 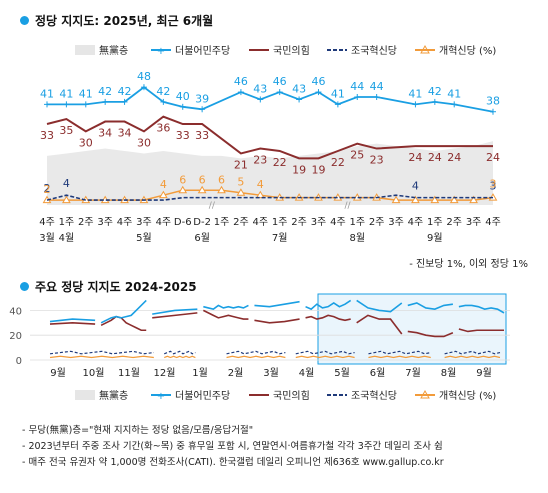 I want to click on y-tick-label: 20, so click(x=15, y=336).